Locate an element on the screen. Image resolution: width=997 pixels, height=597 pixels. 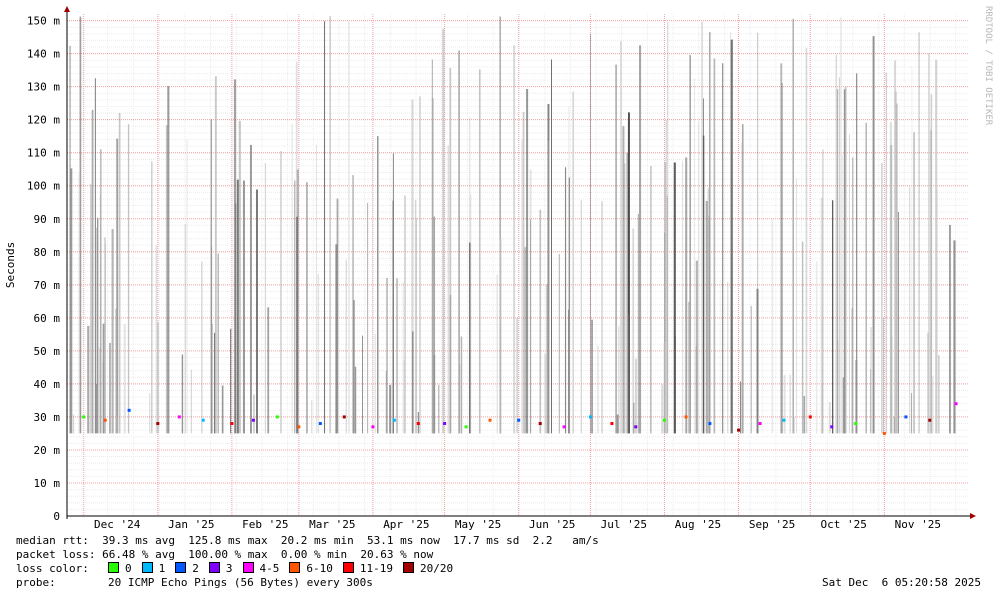
probe-value: 20 ICMP Echo Pings (56 Bytes) every 300s is located at coordinates (240, 582).